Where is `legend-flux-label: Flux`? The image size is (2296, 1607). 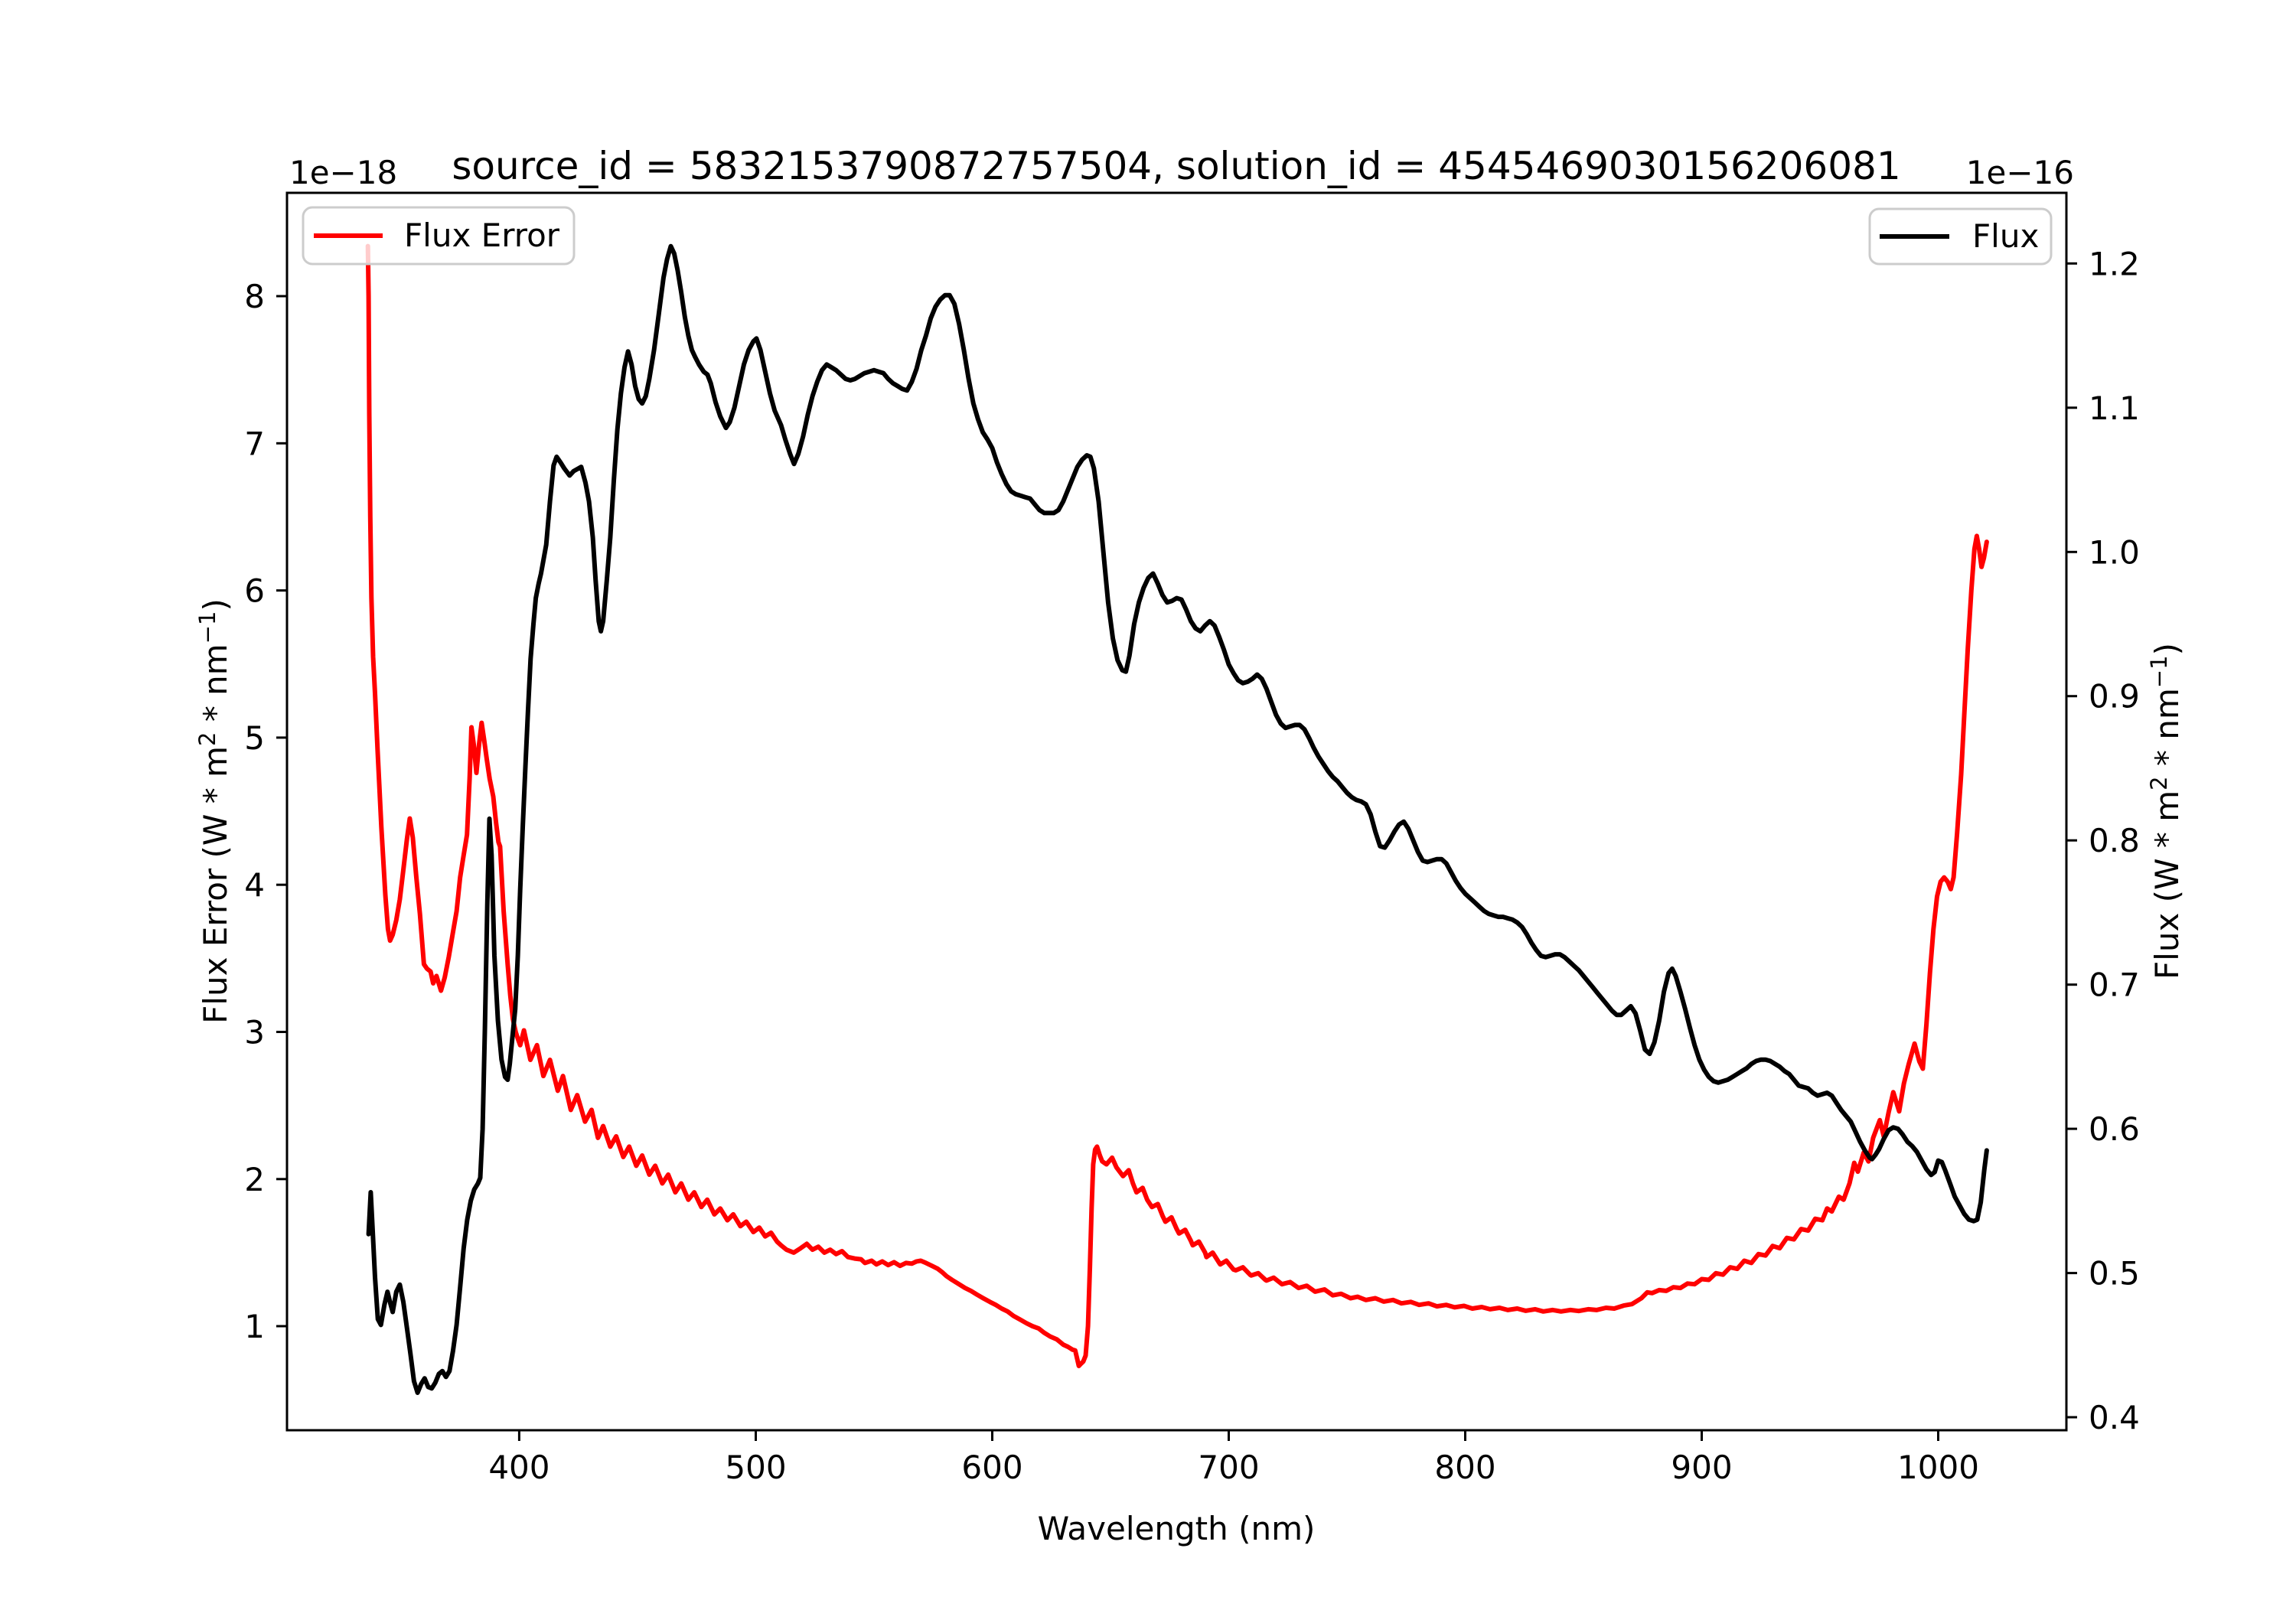
legend-flux-label: Flux is located at coordinates (2005, 236).